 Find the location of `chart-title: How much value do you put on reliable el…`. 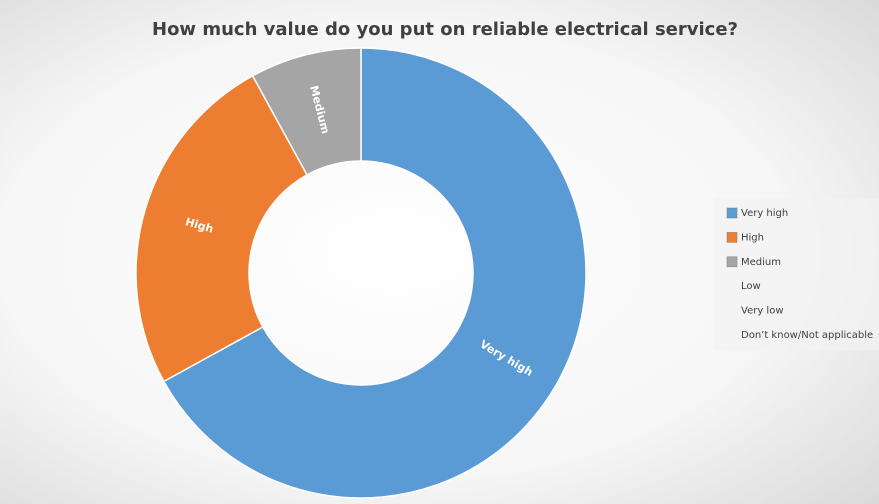

chart-title: How much value do you put on reliable el… is located at coordinates (445, 29).